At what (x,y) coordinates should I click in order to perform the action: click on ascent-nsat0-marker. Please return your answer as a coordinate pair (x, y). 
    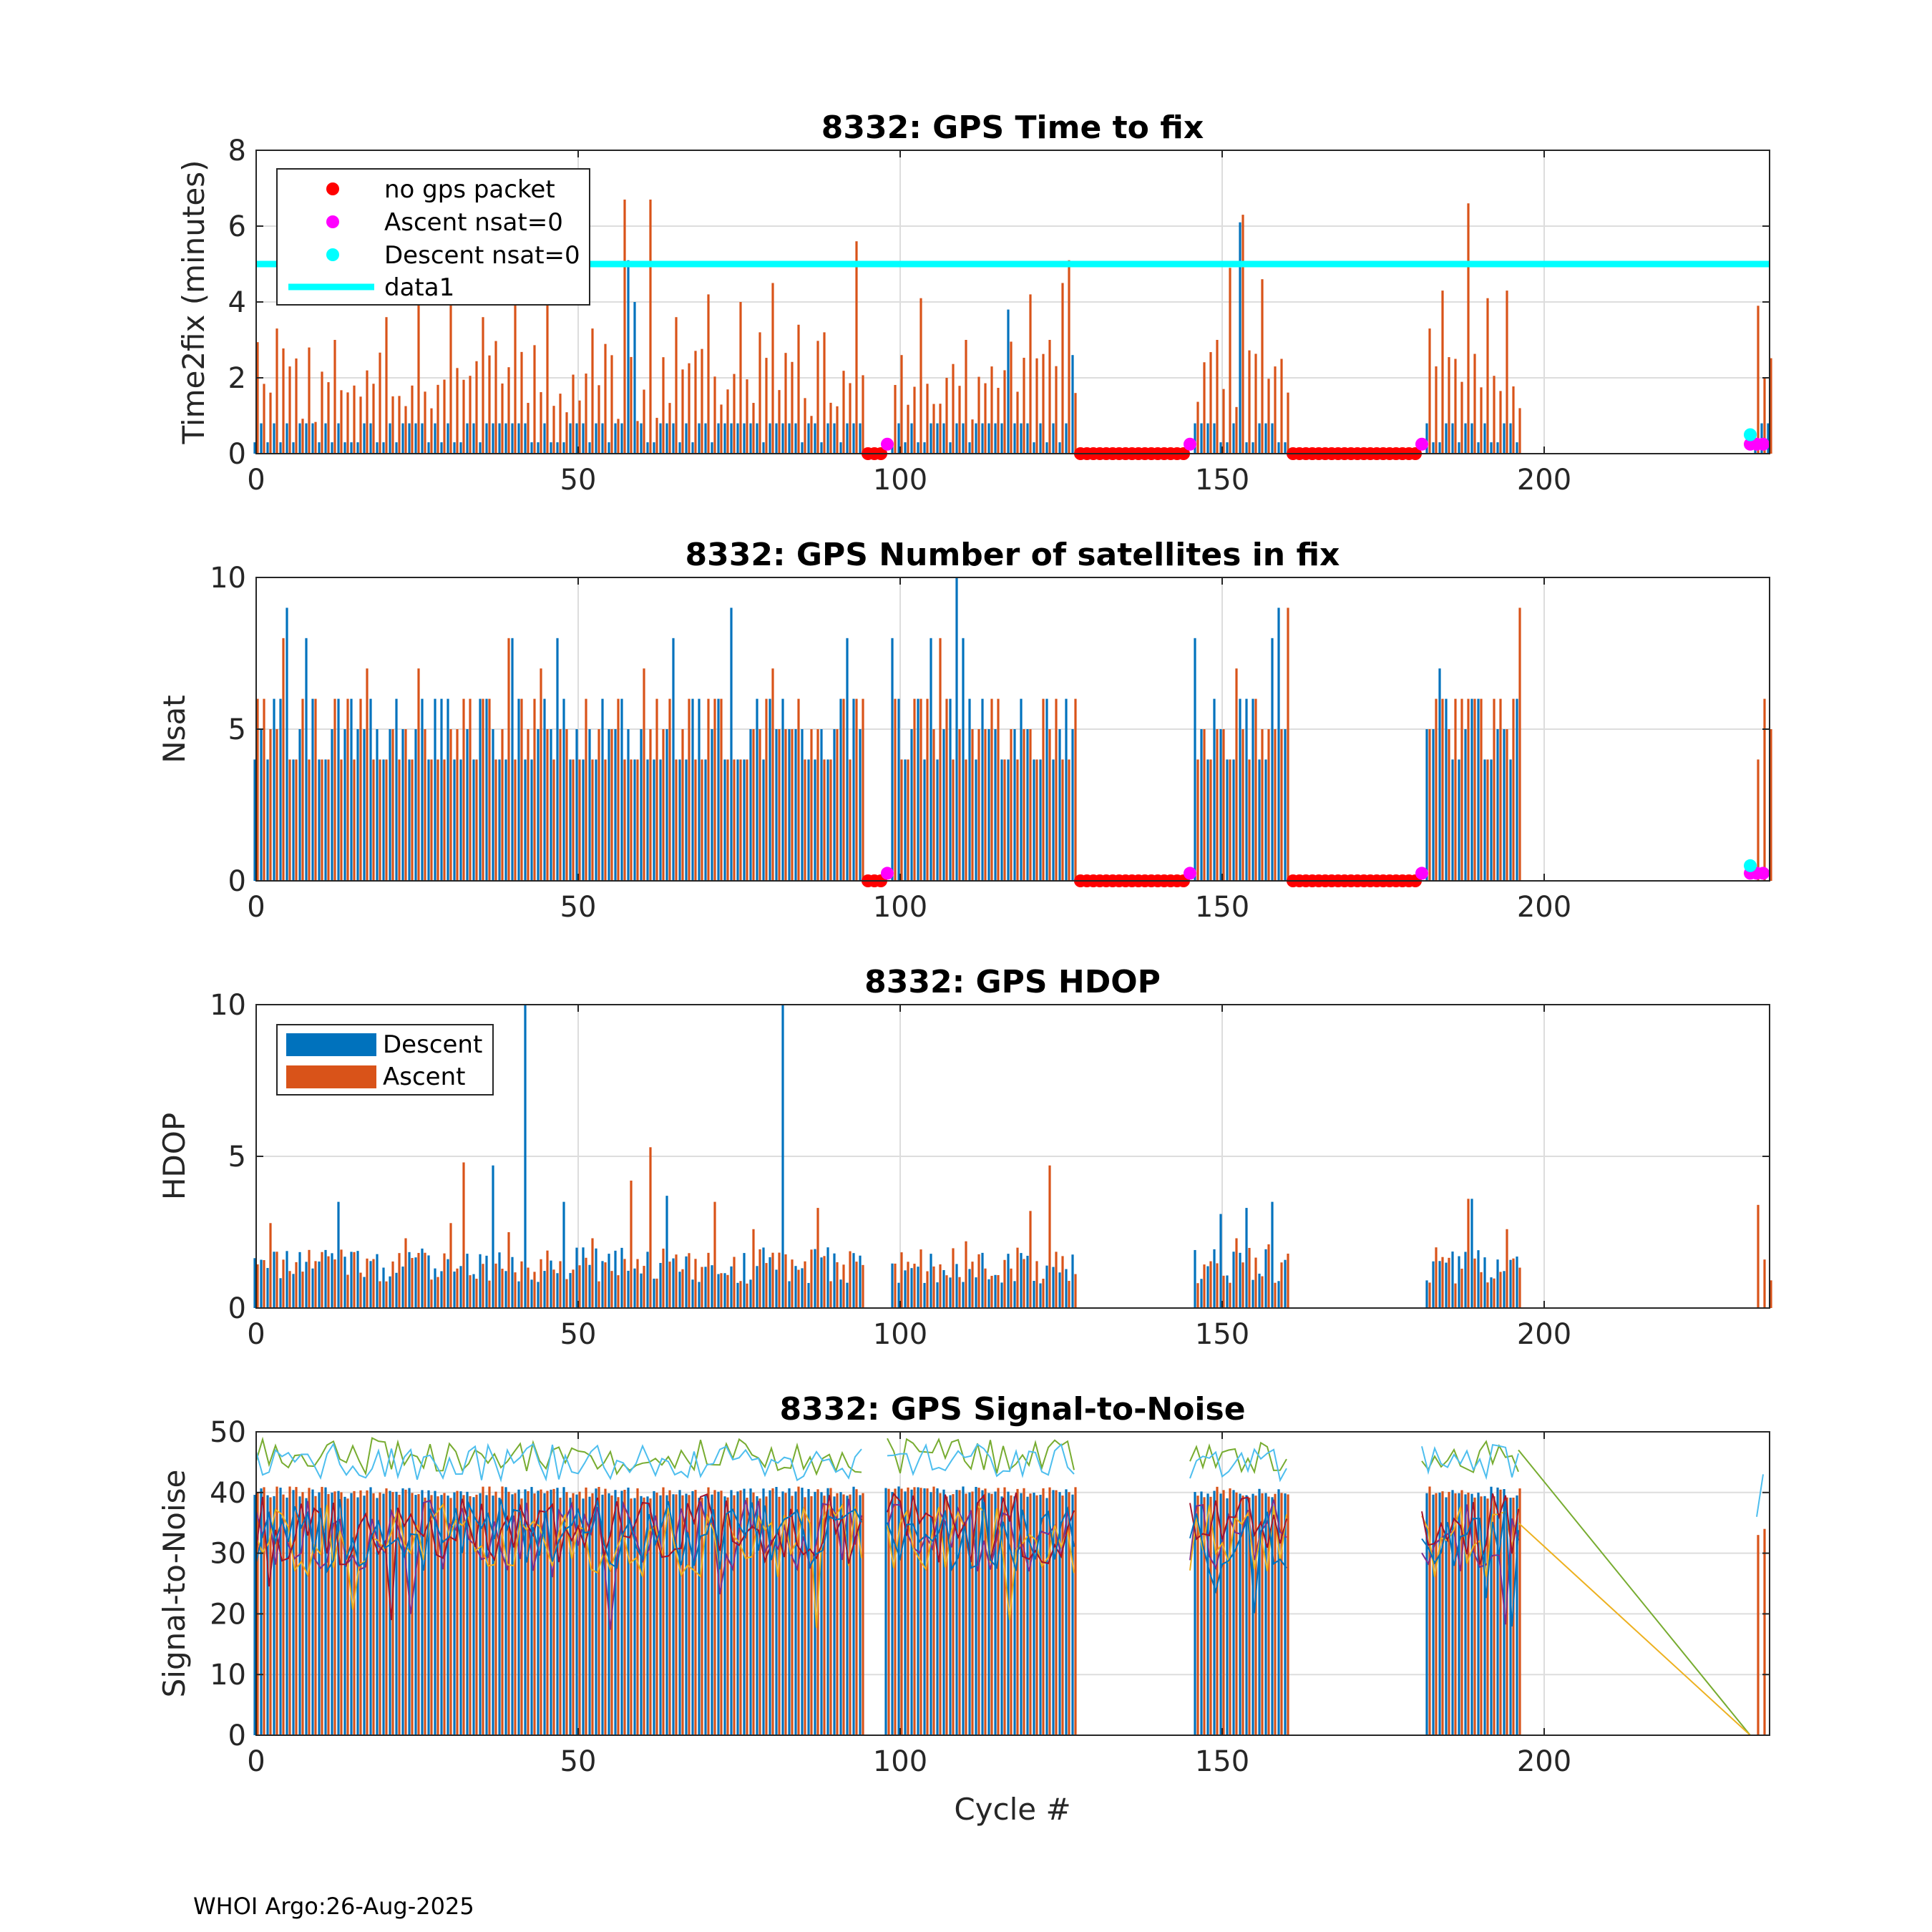
    Looking at the image, I should click on (887, 873).